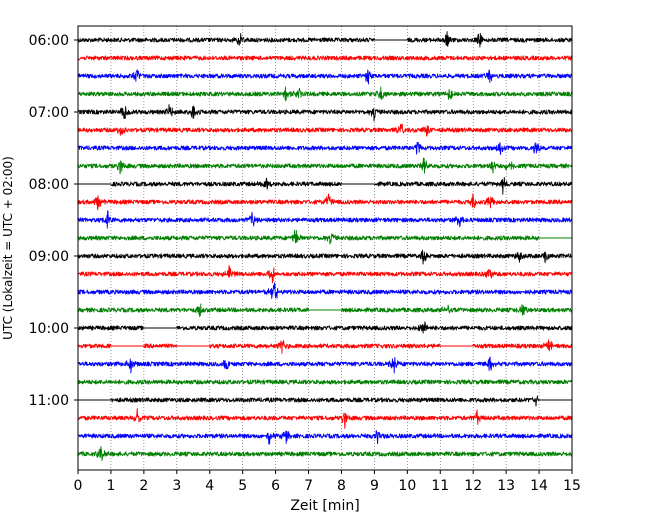 The image size is (650, 520). I want to click on x-tick-label: 5, so click(242, 486).